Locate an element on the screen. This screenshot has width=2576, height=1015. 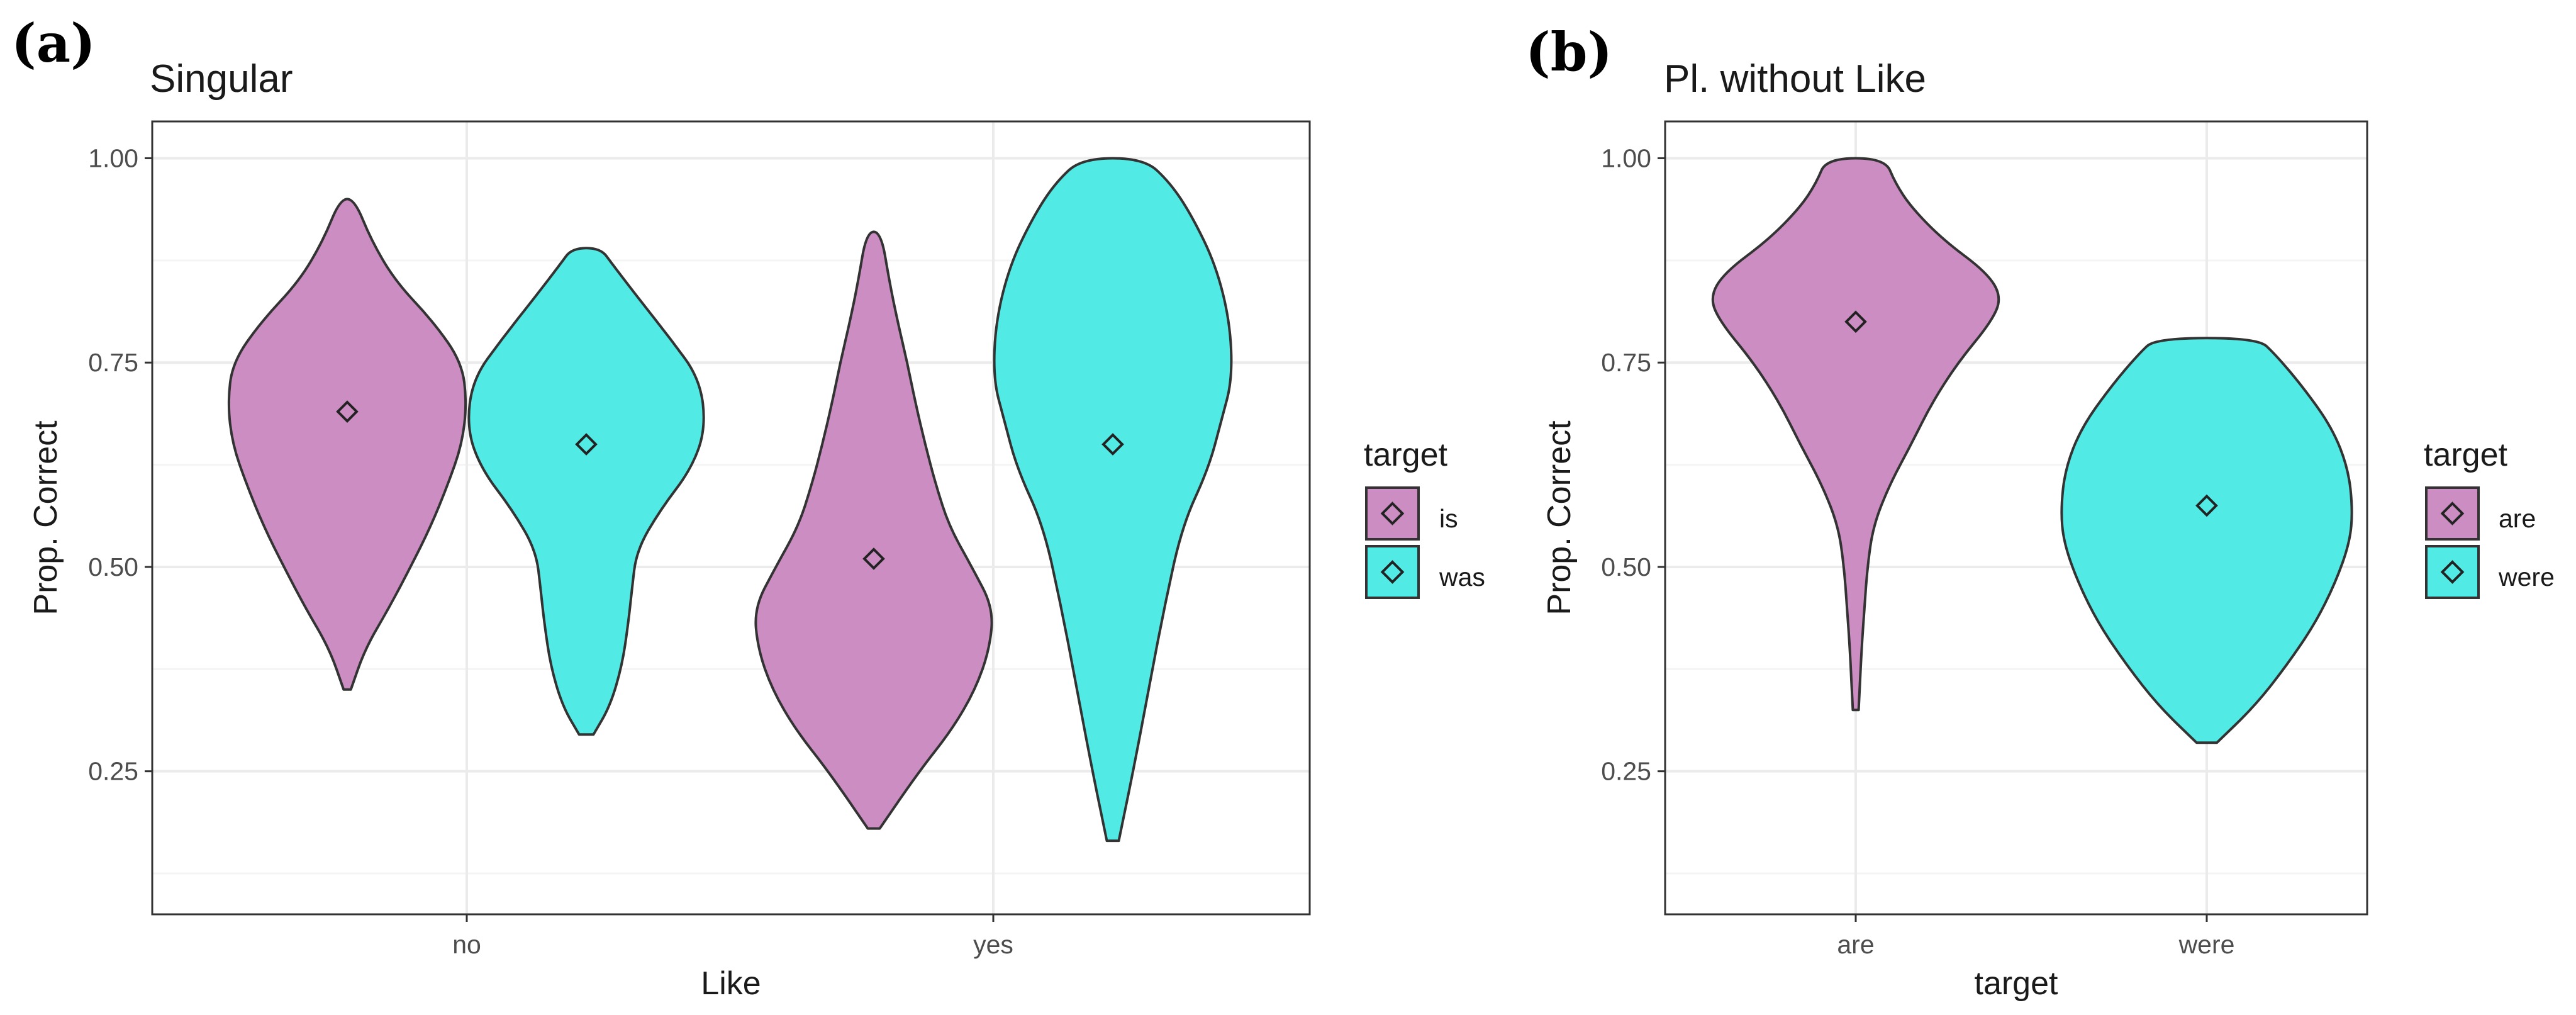
legend-label-is: is is located at coordinates (1448, 518).